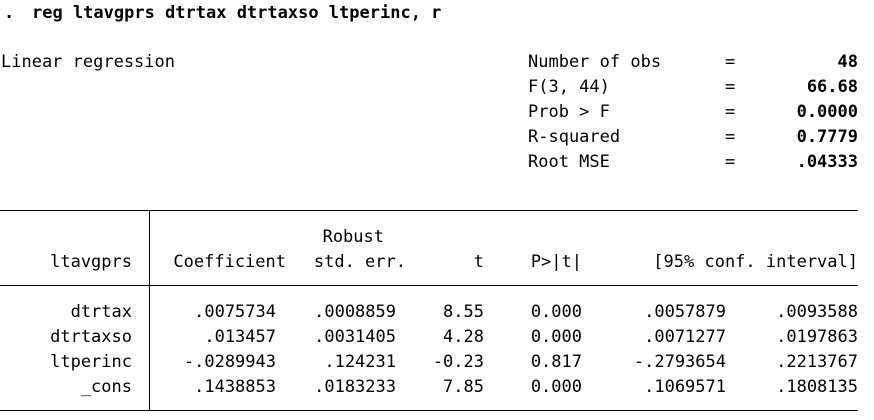  Describe the element at coordinates (355, 337) in the screenshot. I see `row-std-err: .0031405` at that location.